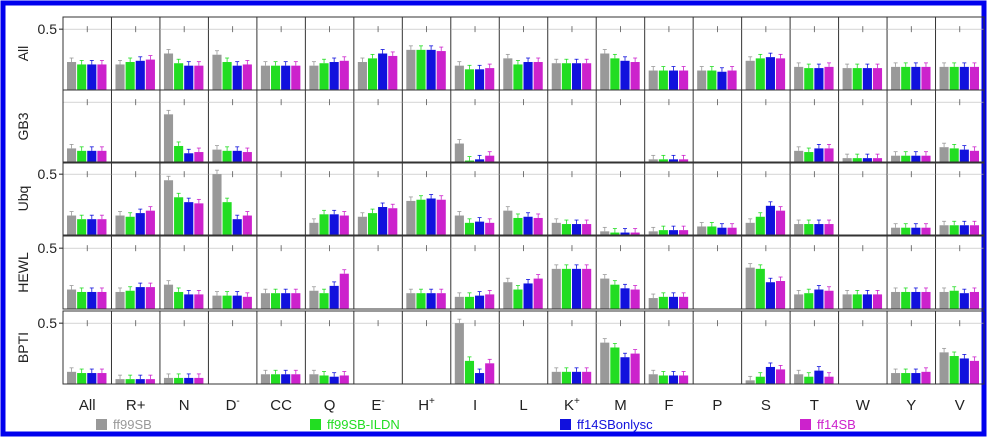  Describe the element at coordinates (911, 272) in the screenshot. I see `cell-Y` at that location.